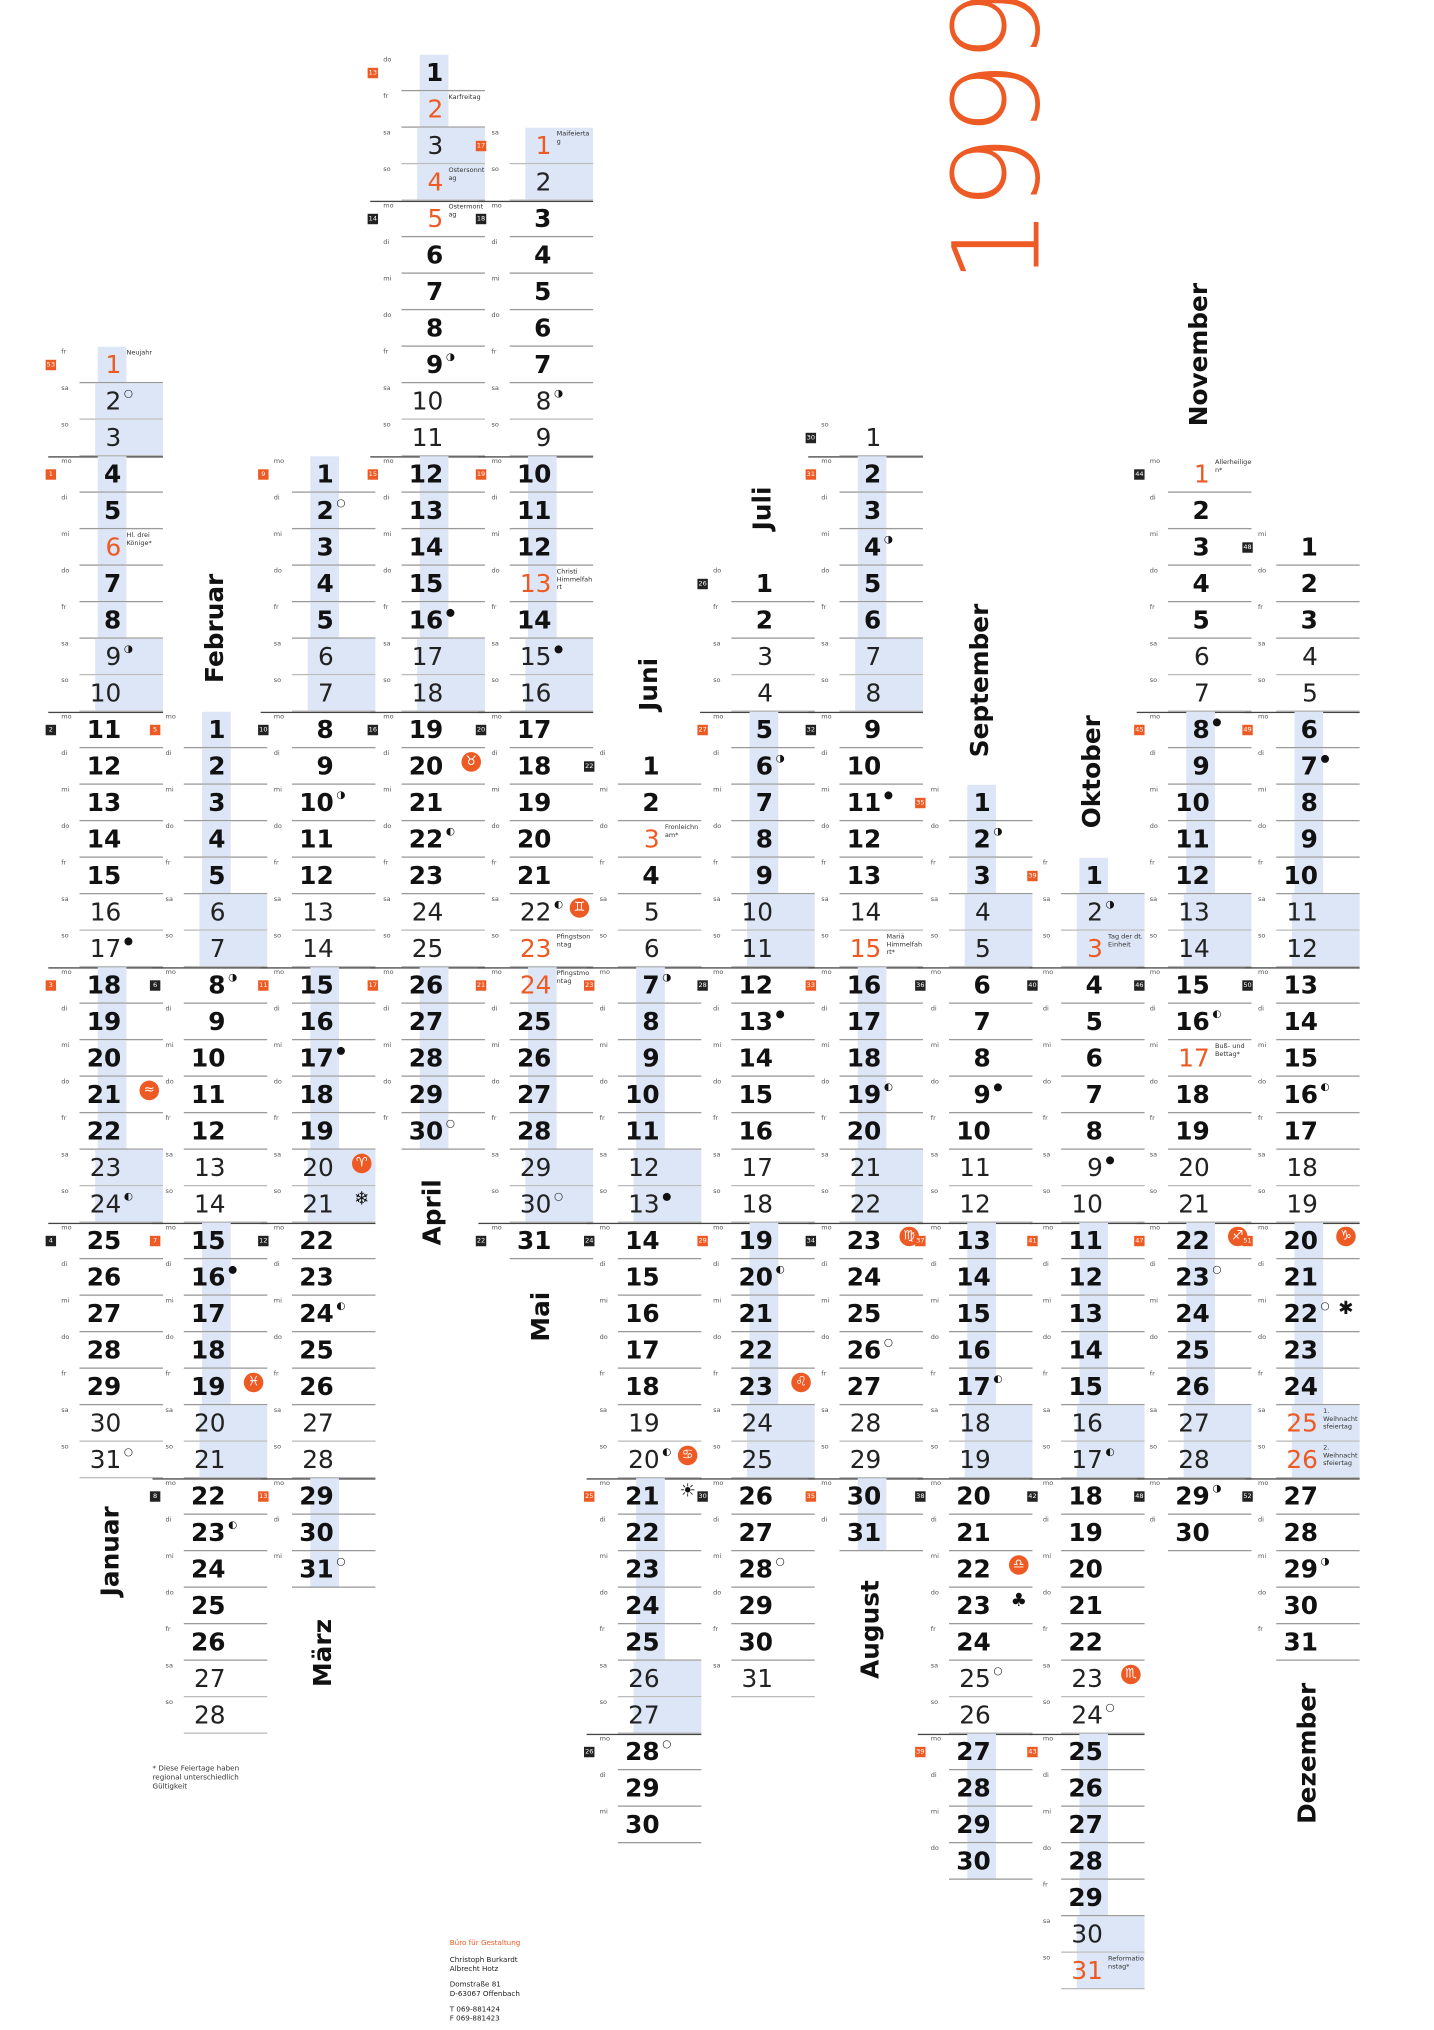 Image resolution: width=1434 pixels, height=2030 pixels. Describe the element at coordinates (434, 949) in the screenshot. I see `day-cell: so 25` at that location.